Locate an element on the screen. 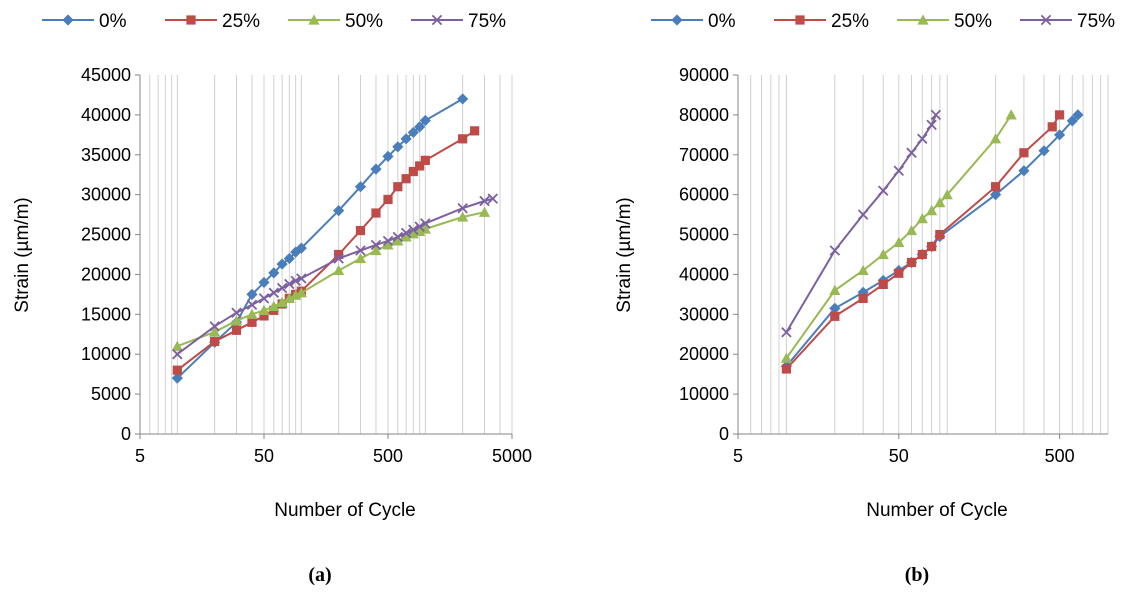  series-75pct is located at coordinates (335, 276).